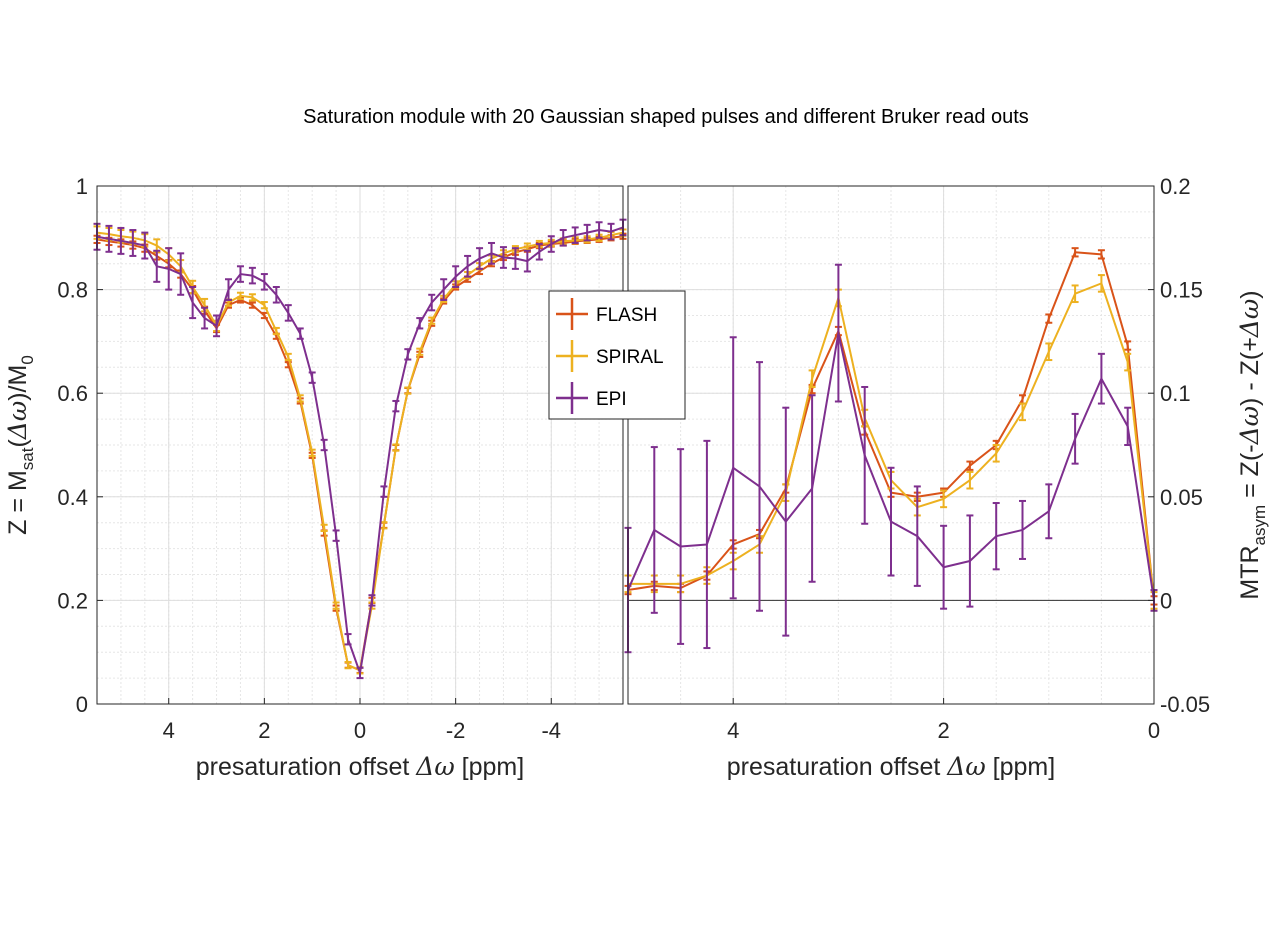  What do you see at coordinates (626, 315) in the screenshot?
I see `legend-label-flash: FLASH` at bounding box center [626, 315].